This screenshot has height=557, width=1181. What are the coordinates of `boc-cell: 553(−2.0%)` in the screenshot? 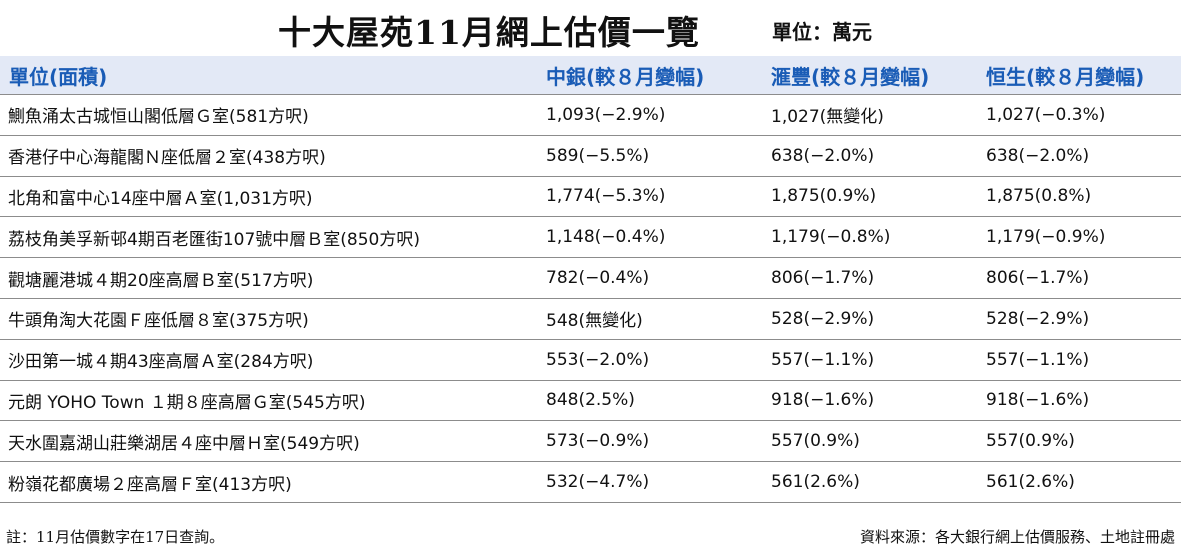 It's located at (598, 359).